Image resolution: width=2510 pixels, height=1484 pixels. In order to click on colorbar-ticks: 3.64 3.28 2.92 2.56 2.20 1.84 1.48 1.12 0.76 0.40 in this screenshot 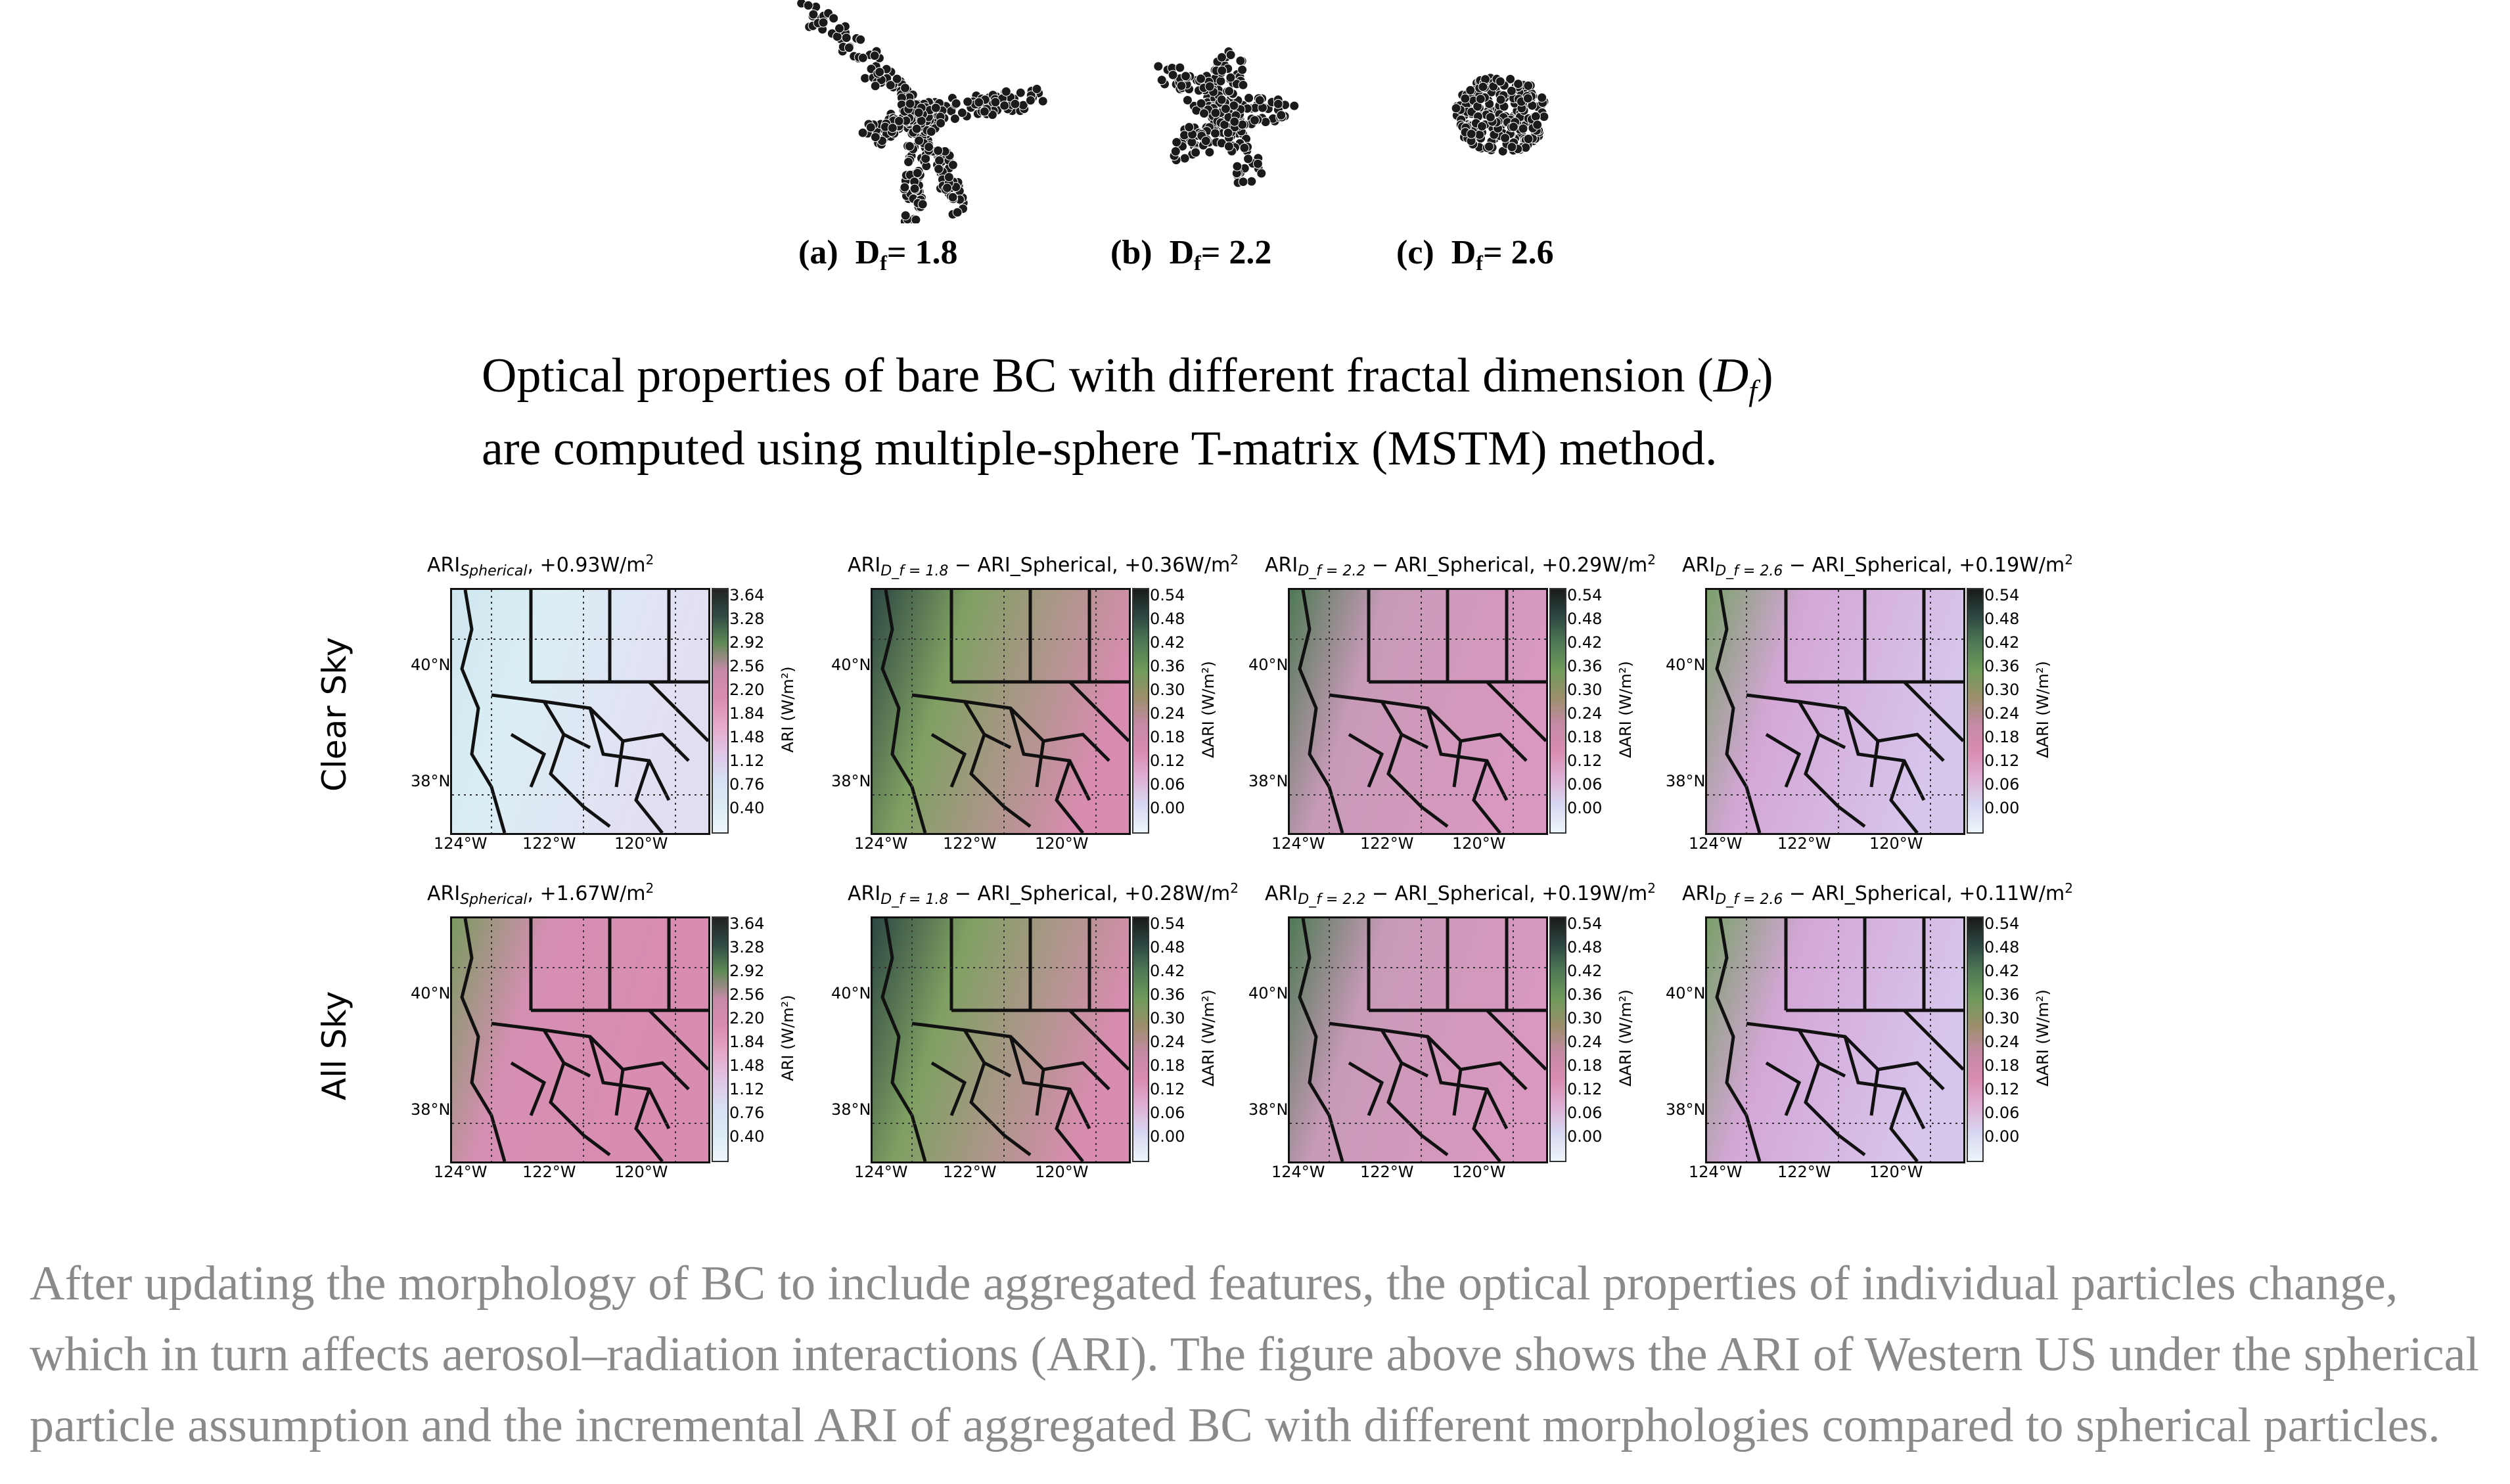, I will do `click(747, 701)`.